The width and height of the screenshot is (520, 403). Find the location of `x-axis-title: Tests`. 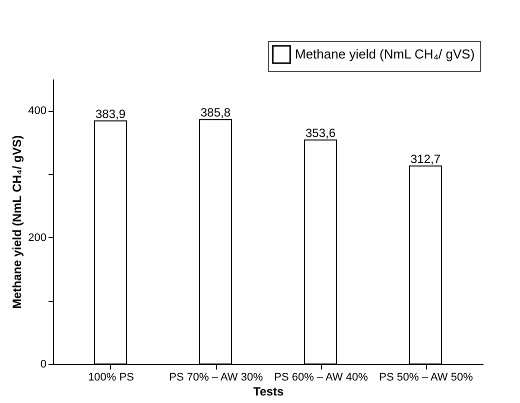

x-axis-title: Tests is located at coordinates (268, 391).